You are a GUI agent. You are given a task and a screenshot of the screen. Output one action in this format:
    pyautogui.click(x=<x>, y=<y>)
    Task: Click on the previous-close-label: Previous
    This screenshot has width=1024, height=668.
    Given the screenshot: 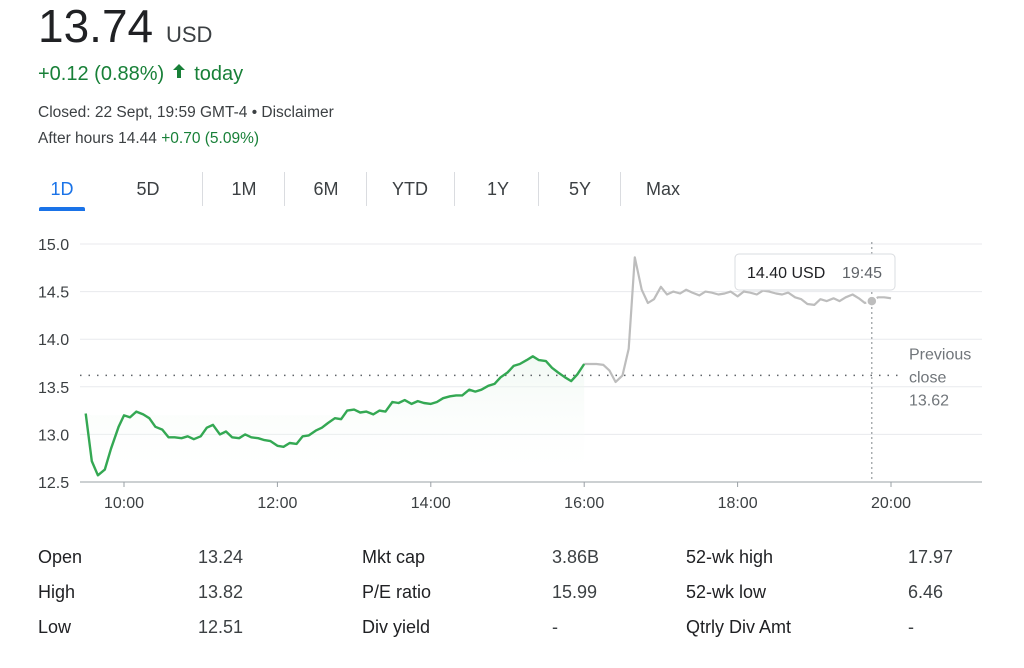 What is the action you would take?
    pyautogui.click(x=940, y=354)
    